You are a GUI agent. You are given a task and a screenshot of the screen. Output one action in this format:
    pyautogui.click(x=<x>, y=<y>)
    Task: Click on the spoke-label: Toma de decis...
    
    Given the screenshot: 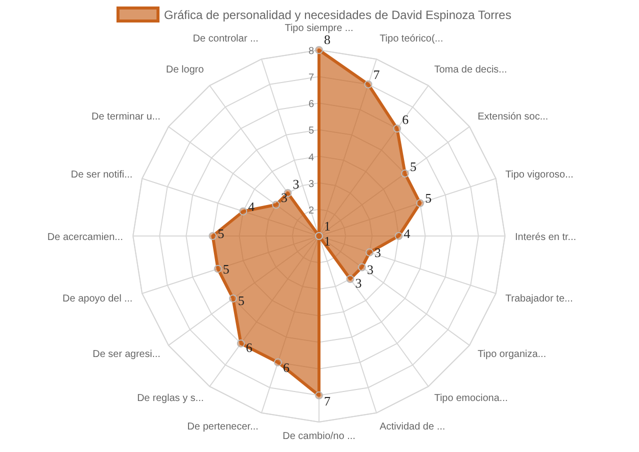 What is the action you would take?
    pyautogui.click(x=471, y=70)
    